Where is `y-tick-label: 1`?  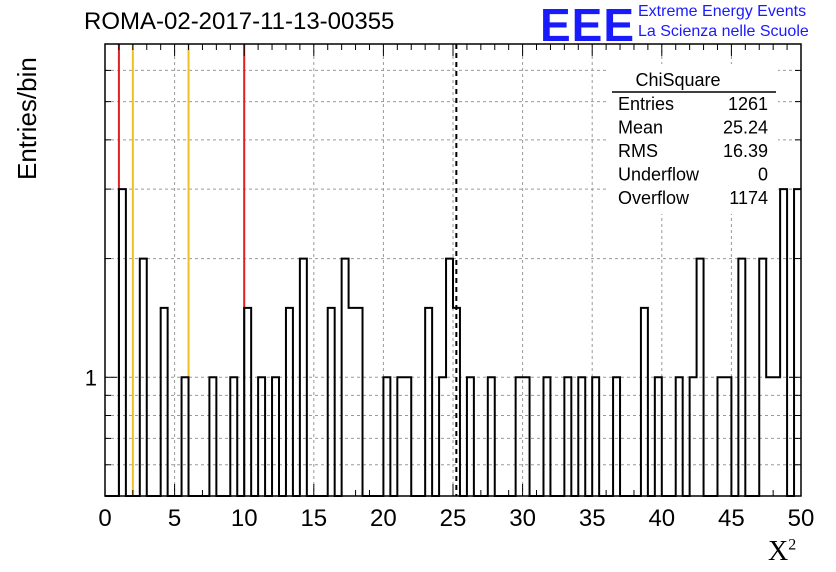 y-tick-label: 1 is located at coordinates (91, 377).